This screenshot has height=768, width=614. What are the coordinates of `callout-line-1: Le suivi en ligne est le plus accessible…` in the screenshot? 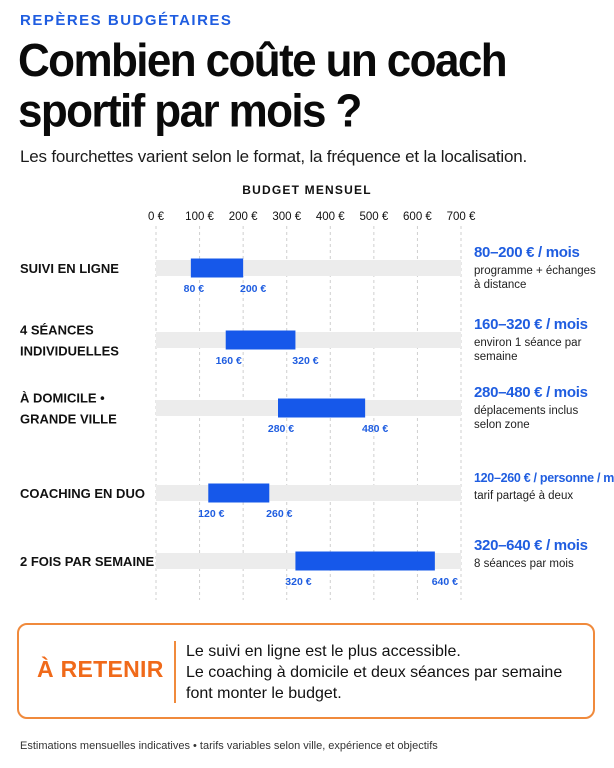 It's located at (323, 651).